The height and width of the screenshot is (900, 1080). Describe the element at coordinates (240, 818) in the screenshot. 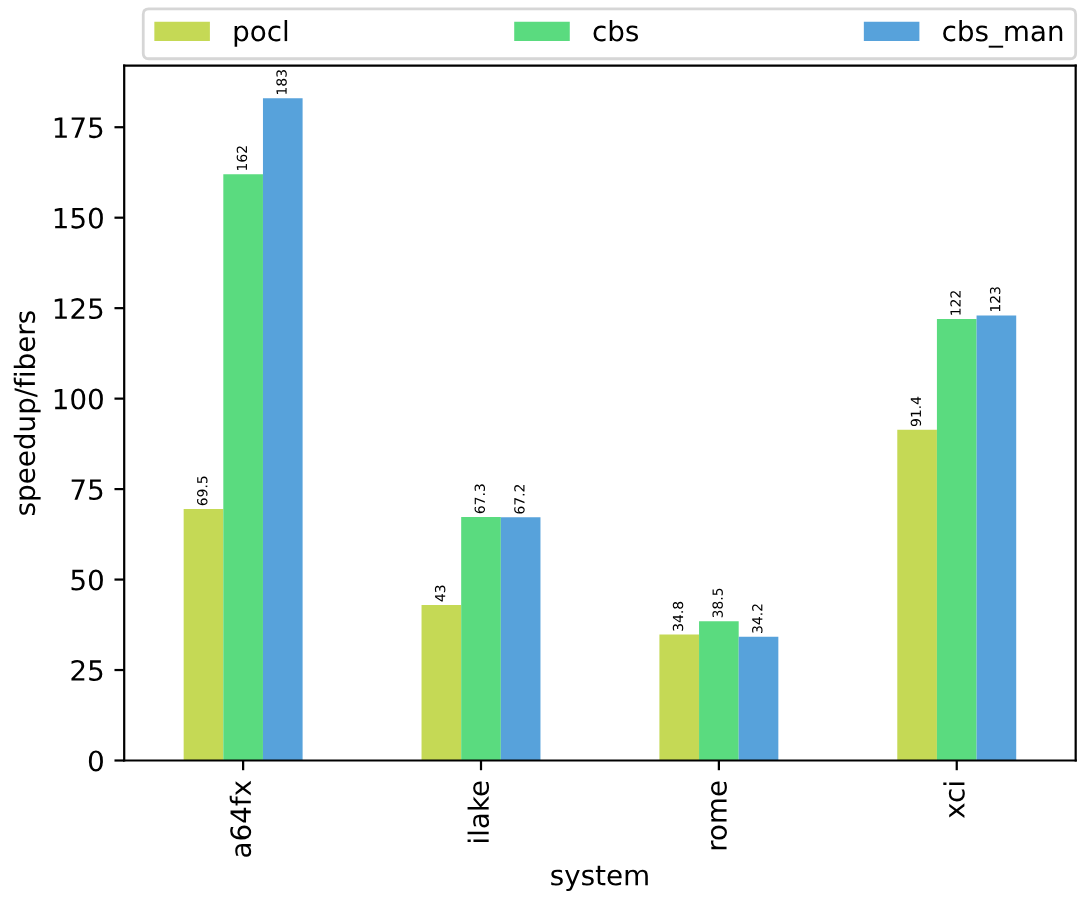

I see `x-tick-label: a64fx` at that location.